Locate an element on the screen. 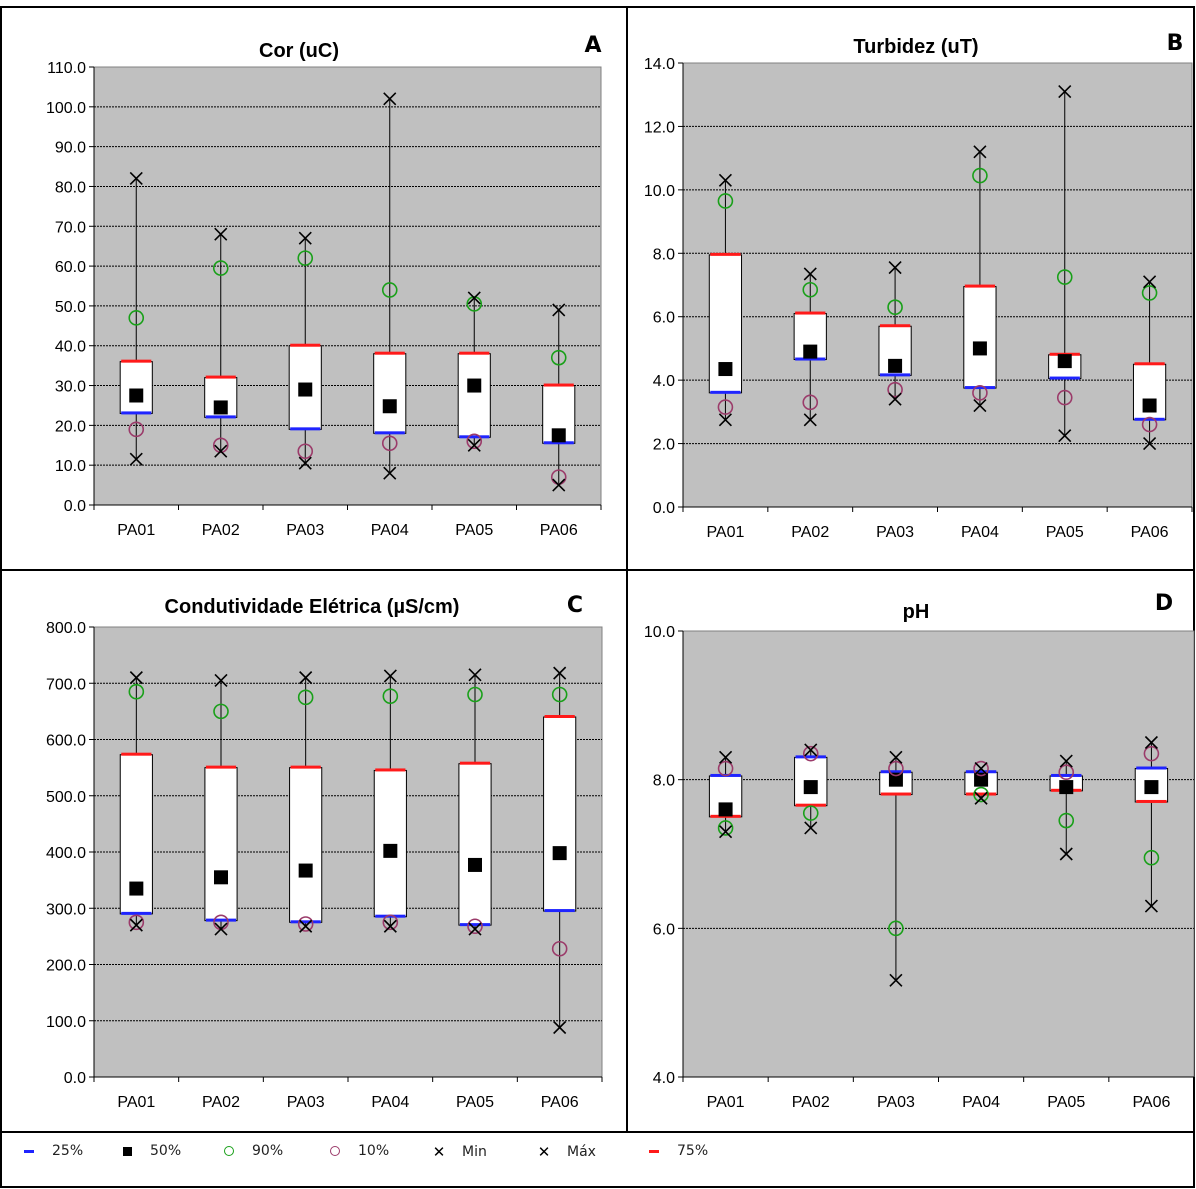  x-tick-label: PA03 is located at coordinates (896, 1102).